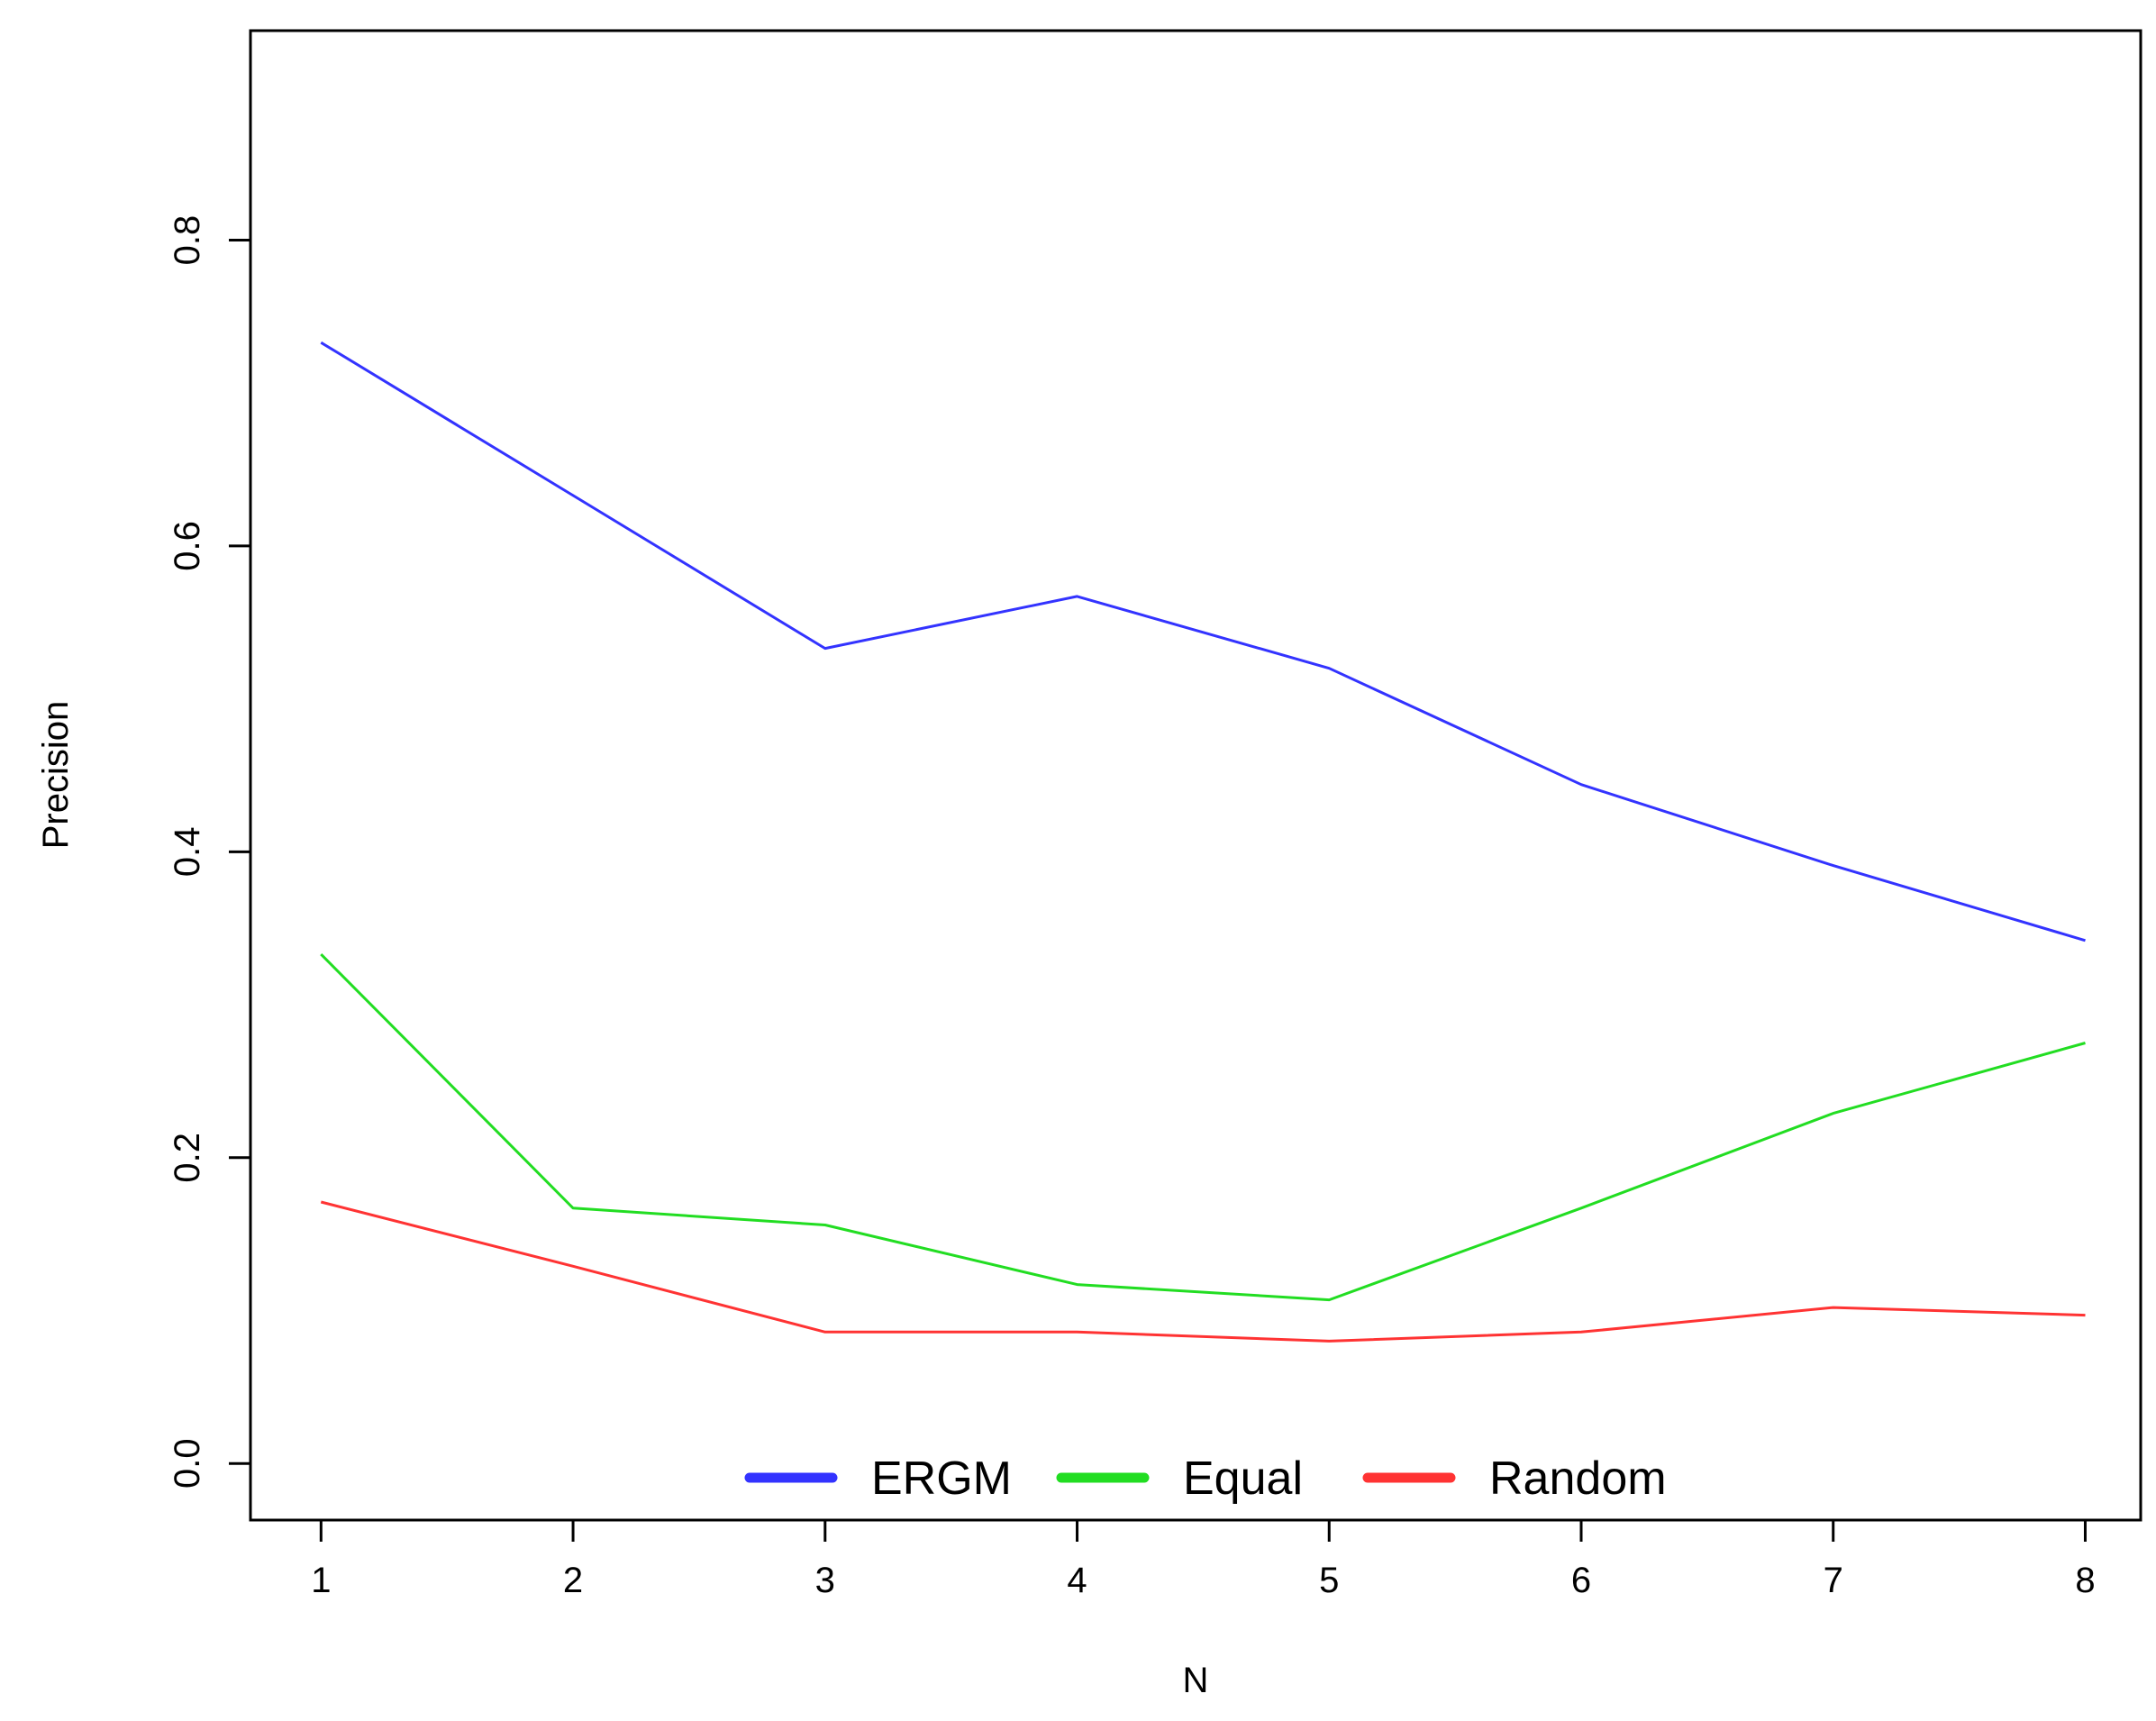 The width and height of the screenshot is (2156, 1721). What do you see at coordinates (2085, 1580) in the screenshot?
I see `x-tick-label: 8` at bounding box center [2085, 1580].